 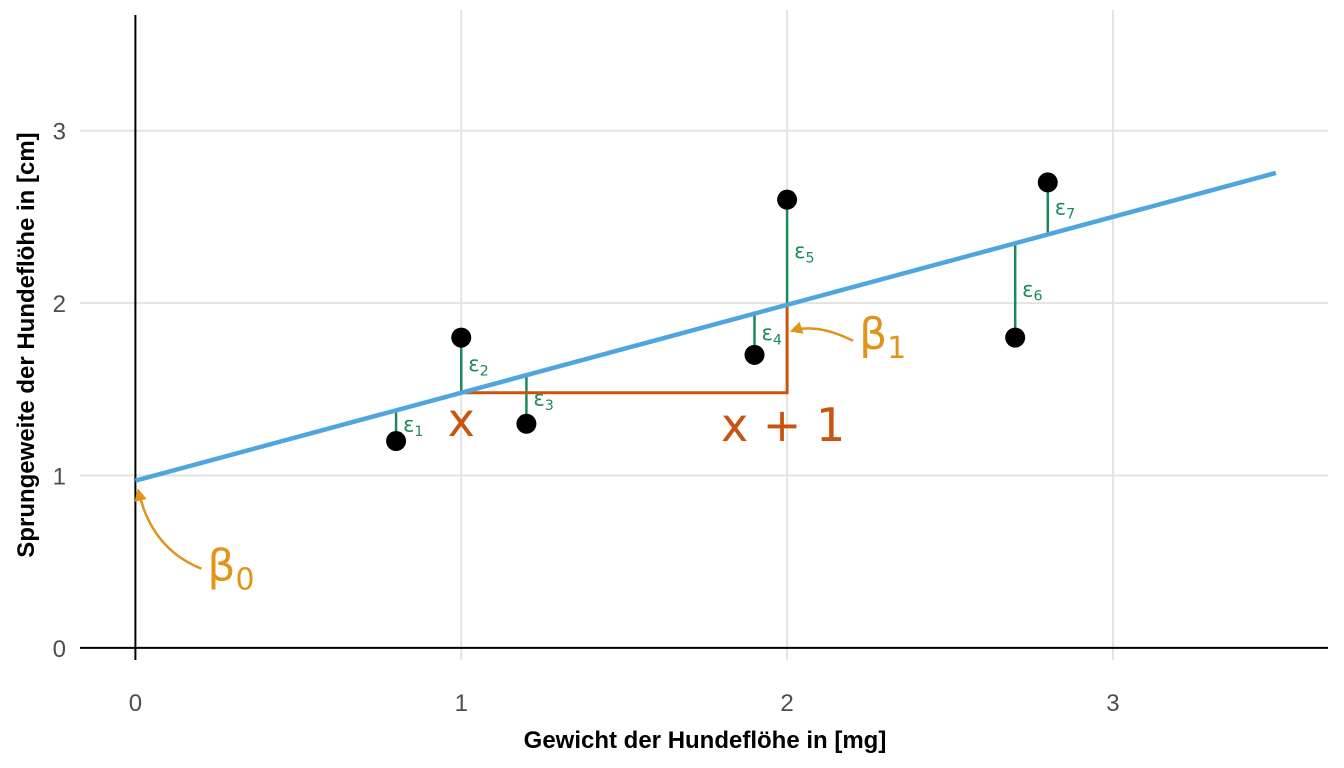 I want to click on slope-triangle: x x + 1, so click(x=646, y=378).